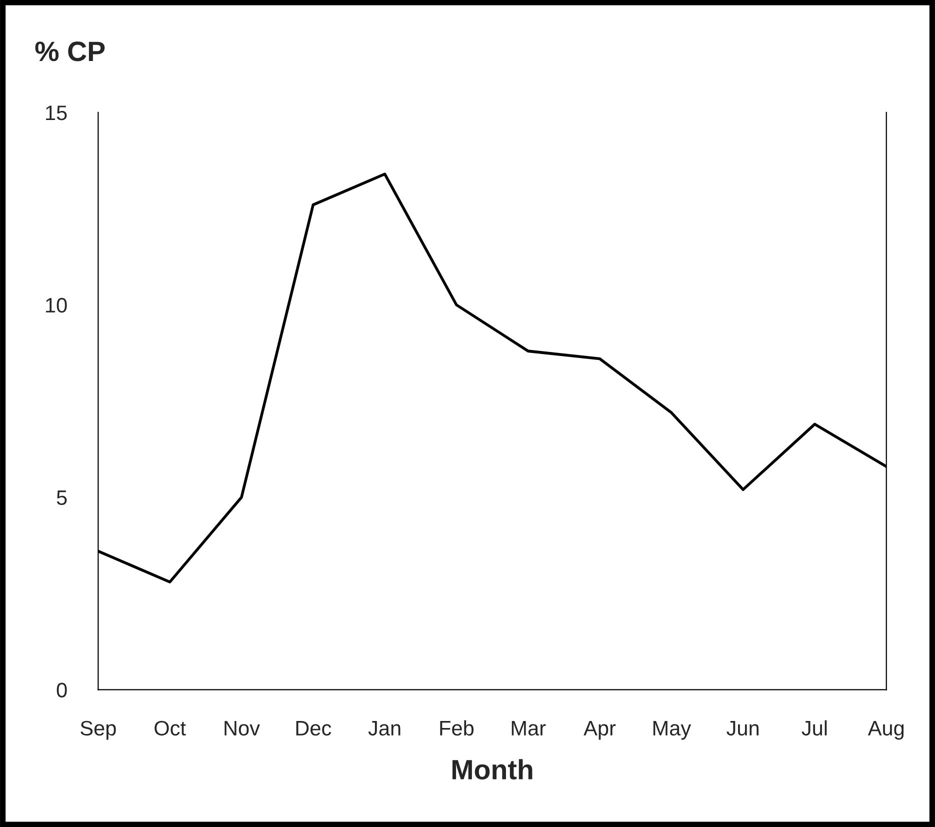 Image resolution: width=935 pixels, height=827 pixels. Describe the element at coordinates (98, 730) in the screenshot. I see `x-tick-label: Sep` at that location.